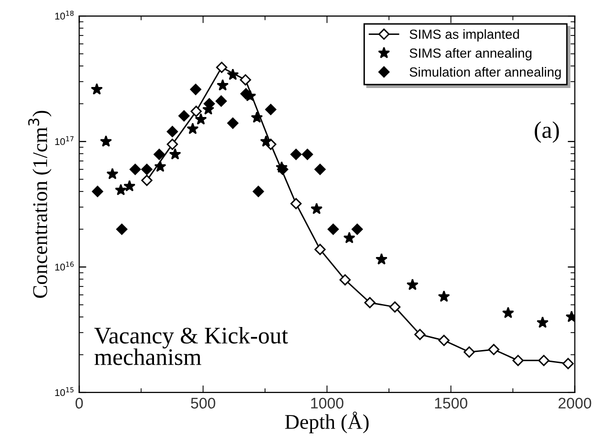  Describe the element at coordinates (451, 403) in the screenshot. I see `x-tick-label: 1500` at that location.